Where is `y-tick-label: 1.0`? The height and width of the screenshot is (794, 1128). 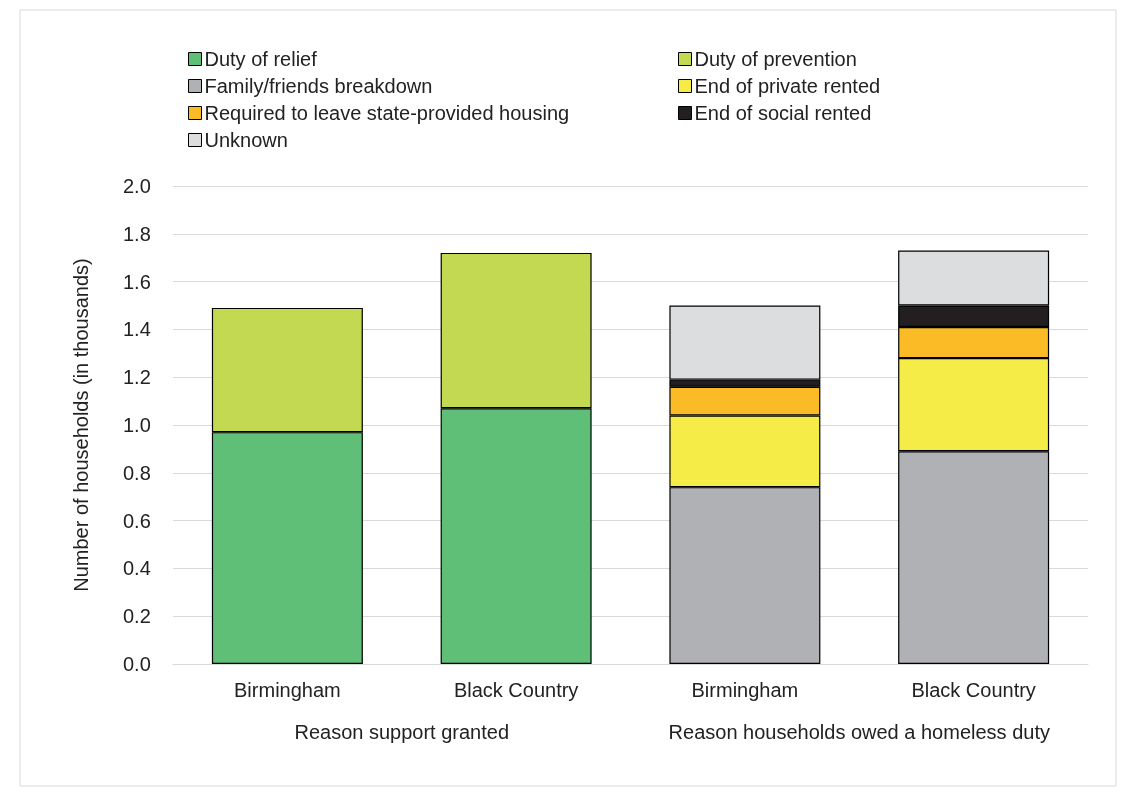 y-tick-label: 1.0 is located at coordinates (137, 425).